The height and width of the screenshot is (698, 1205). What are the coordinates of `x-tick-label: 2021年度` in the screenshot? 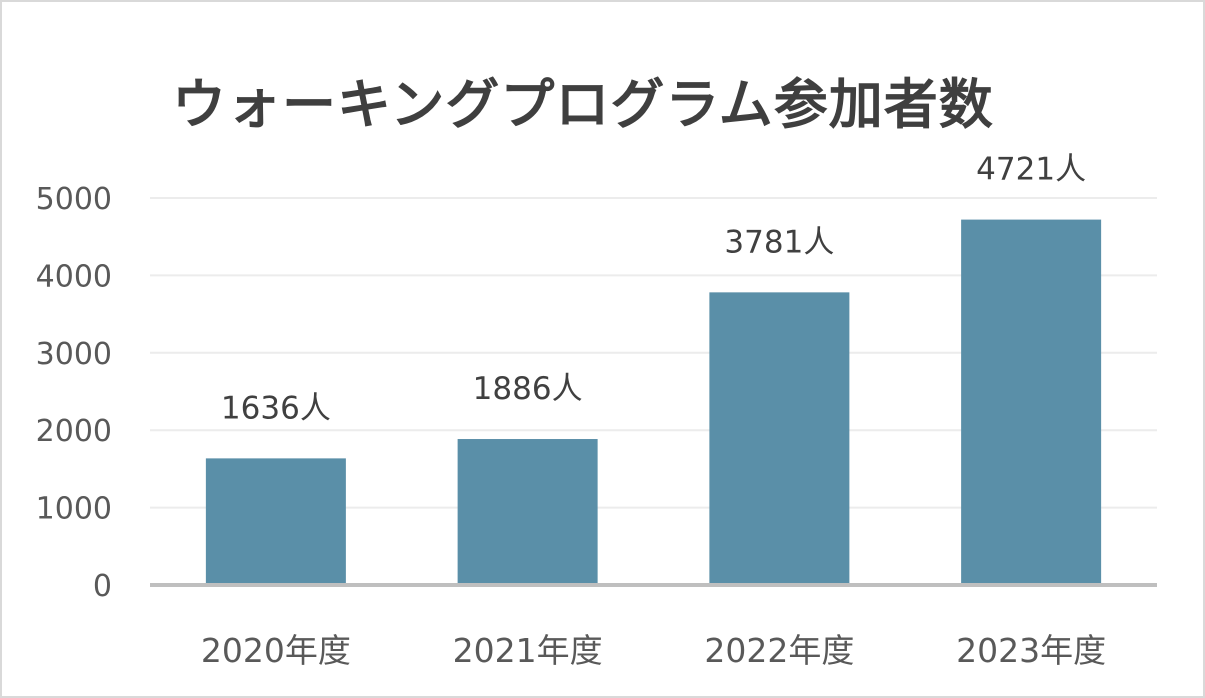 It's located at (528, 650).